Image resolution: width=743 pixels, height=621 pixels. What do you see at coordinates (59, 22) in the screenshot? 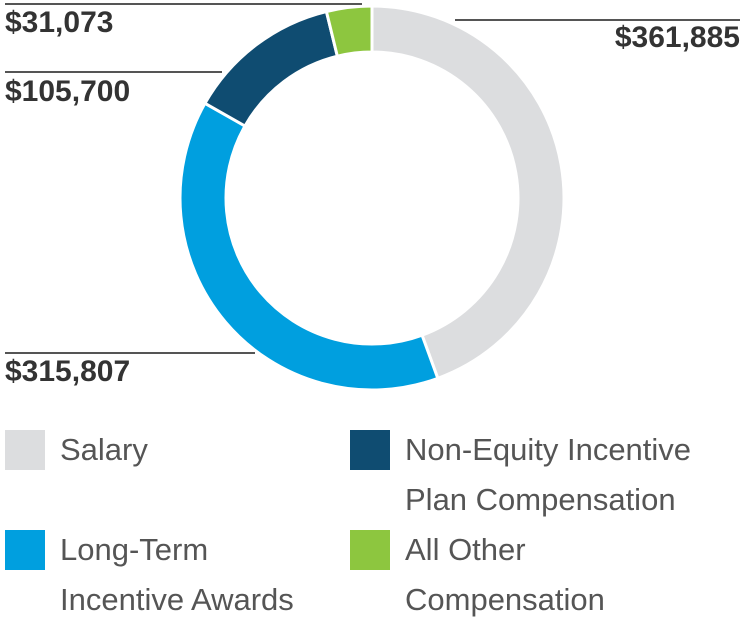
I see `value-label: $31,073` at bounding box center [59, 22].